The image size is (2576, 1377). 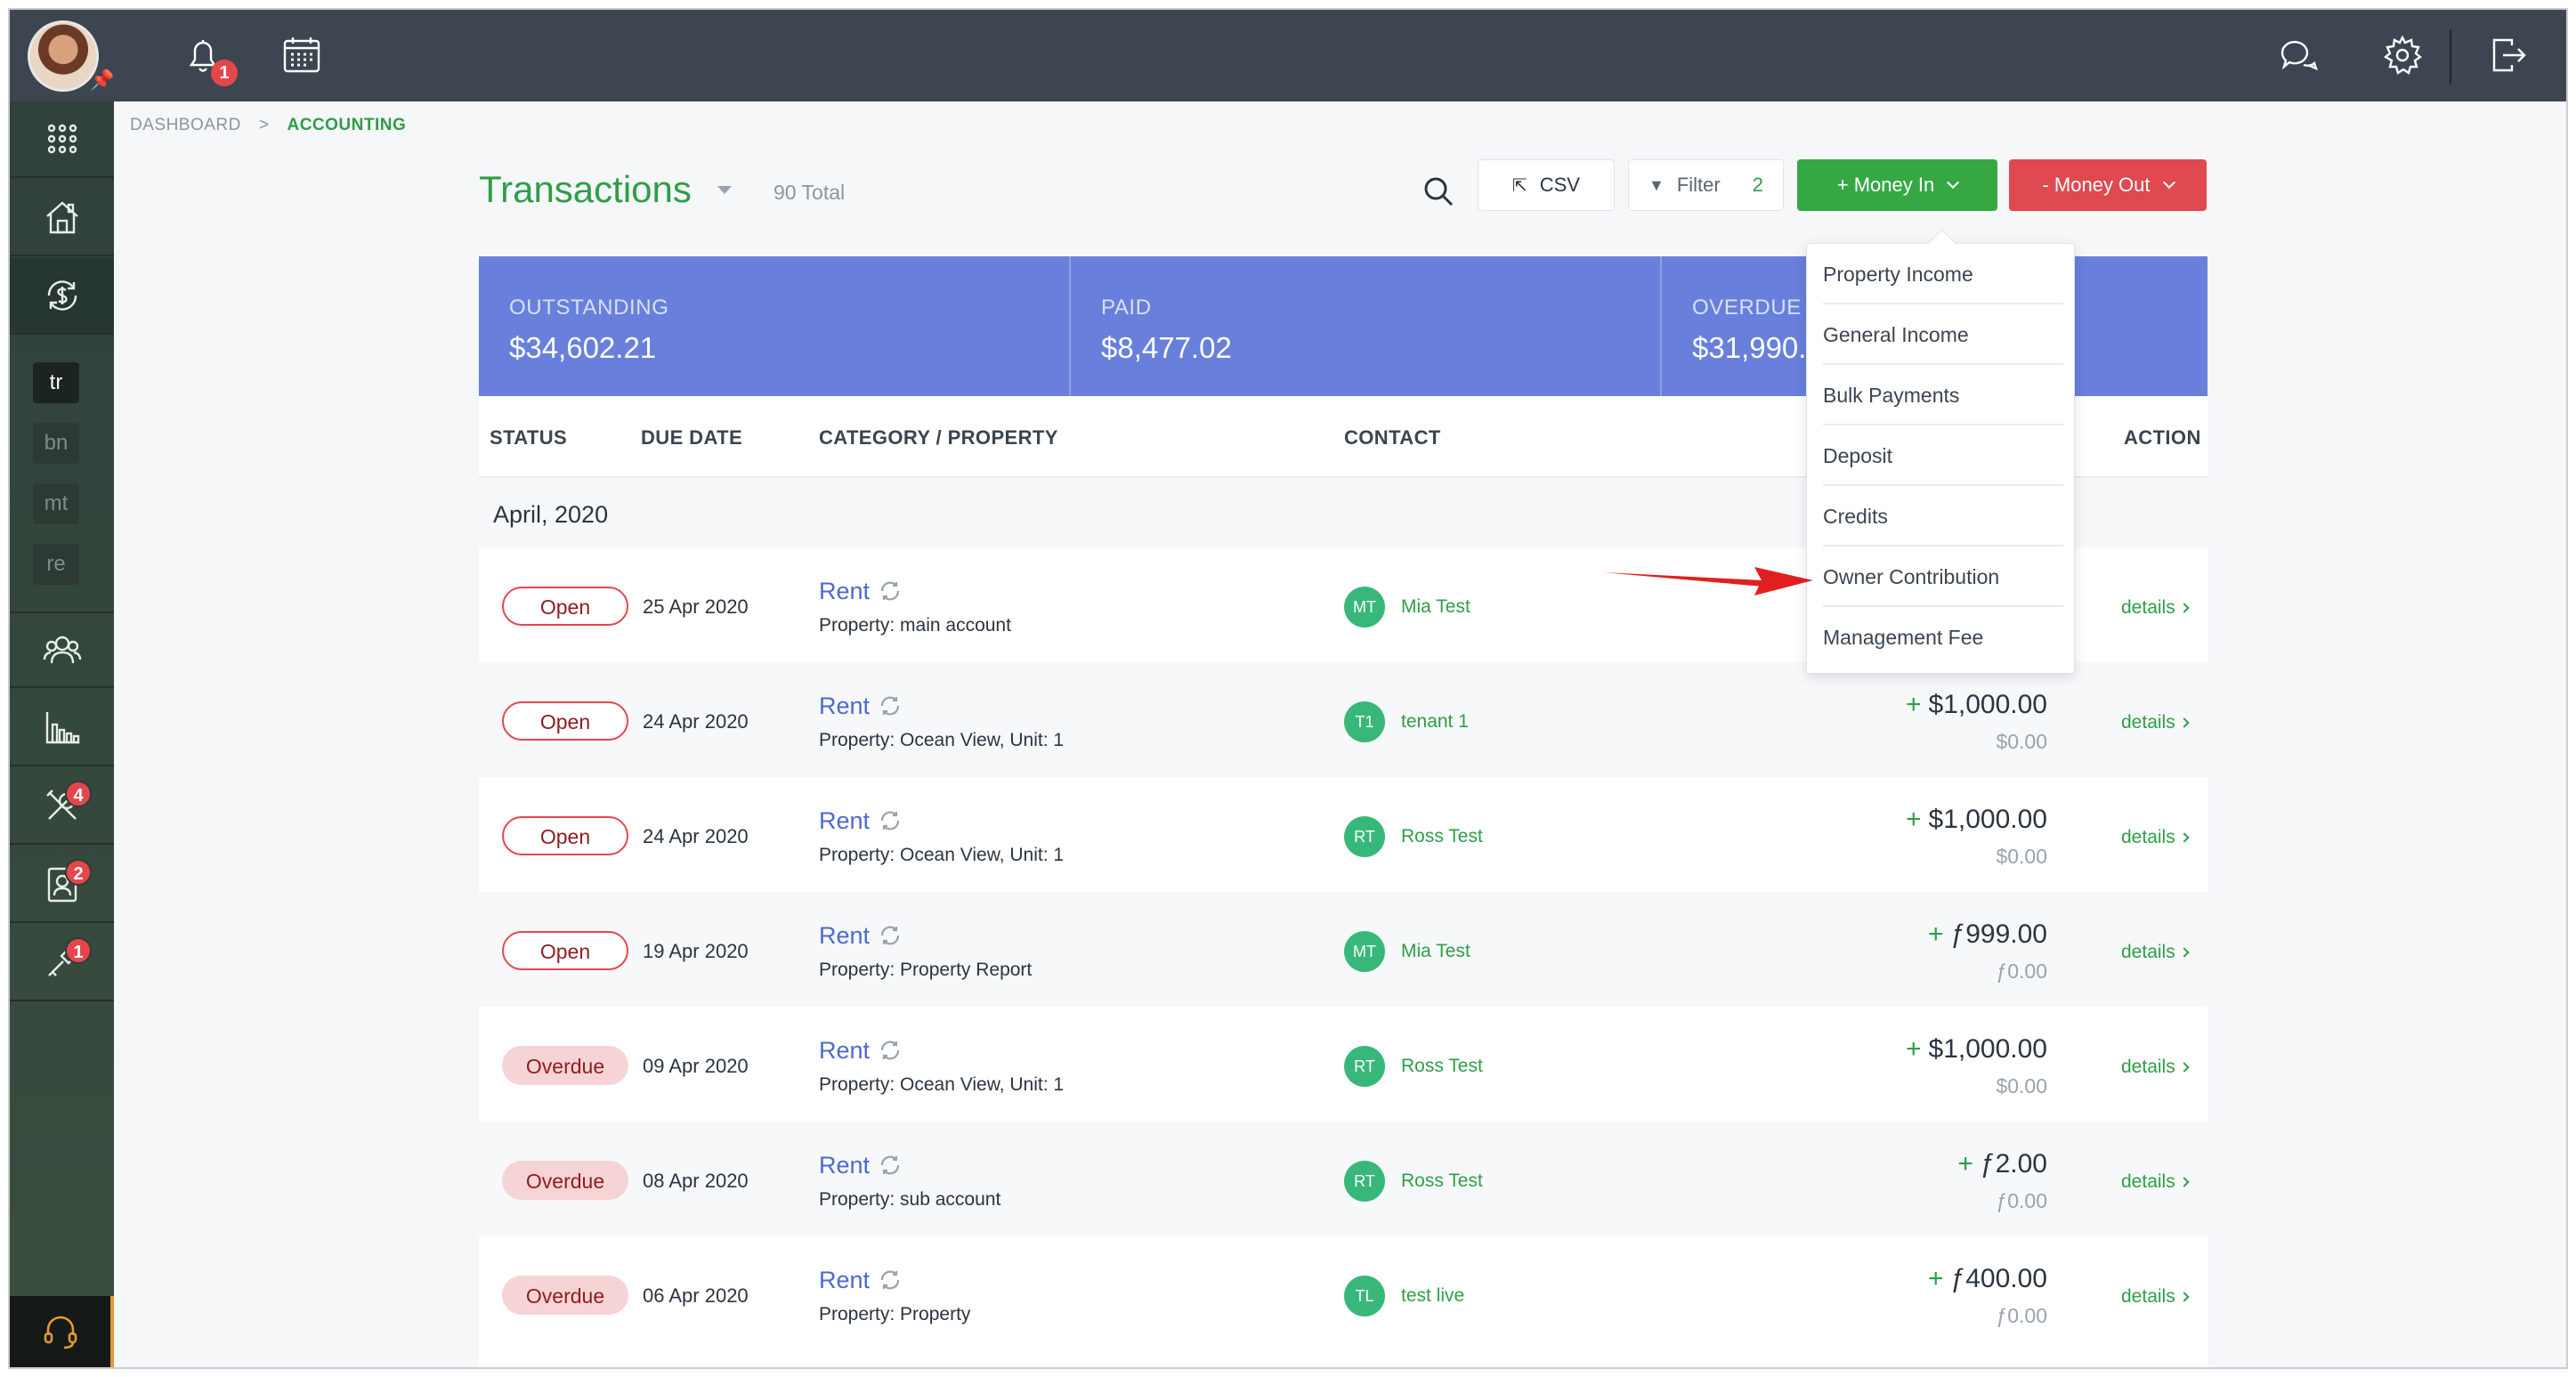 What do you see at coordinates (185, 125) in the screenshot?
I see `breadcrumb-dashboard: DASHBOARD` at bounding box center [185, 125].